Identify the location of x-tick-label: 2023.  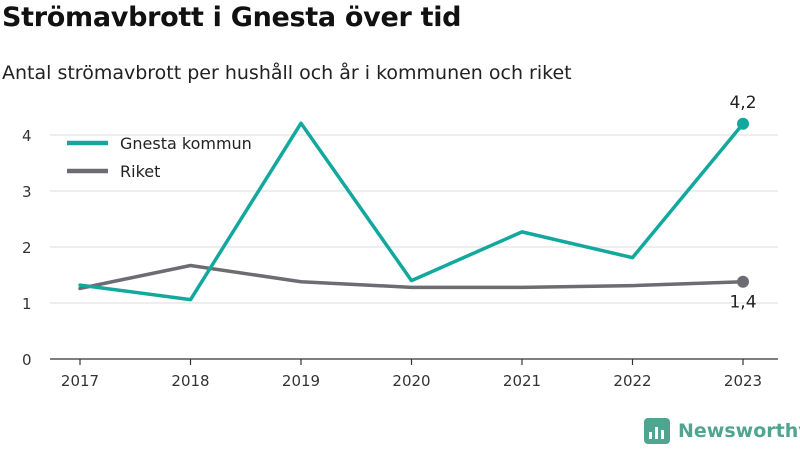
(743, 381).